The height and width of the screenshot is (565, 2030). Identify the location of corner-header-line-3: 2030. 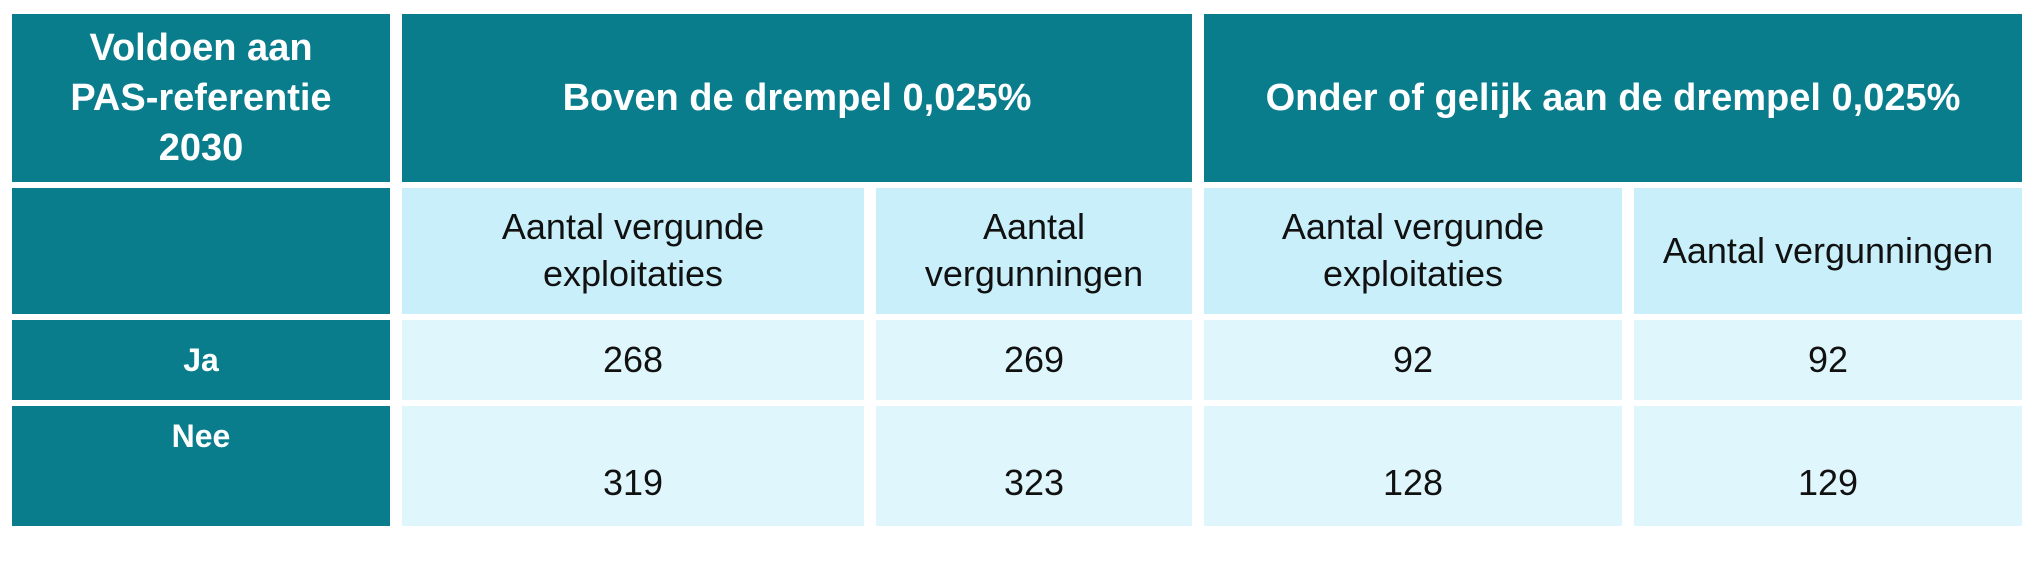
(201, 148).